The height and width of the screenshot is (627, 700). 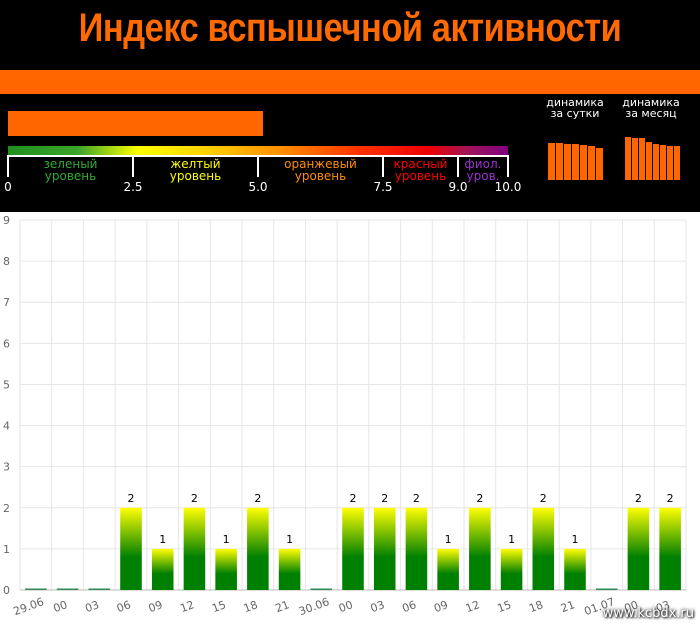 What do you see at coordinates (6, 302) in the screenshot?
I see `y-tick-label: 7` at bounding box center [6, 302].